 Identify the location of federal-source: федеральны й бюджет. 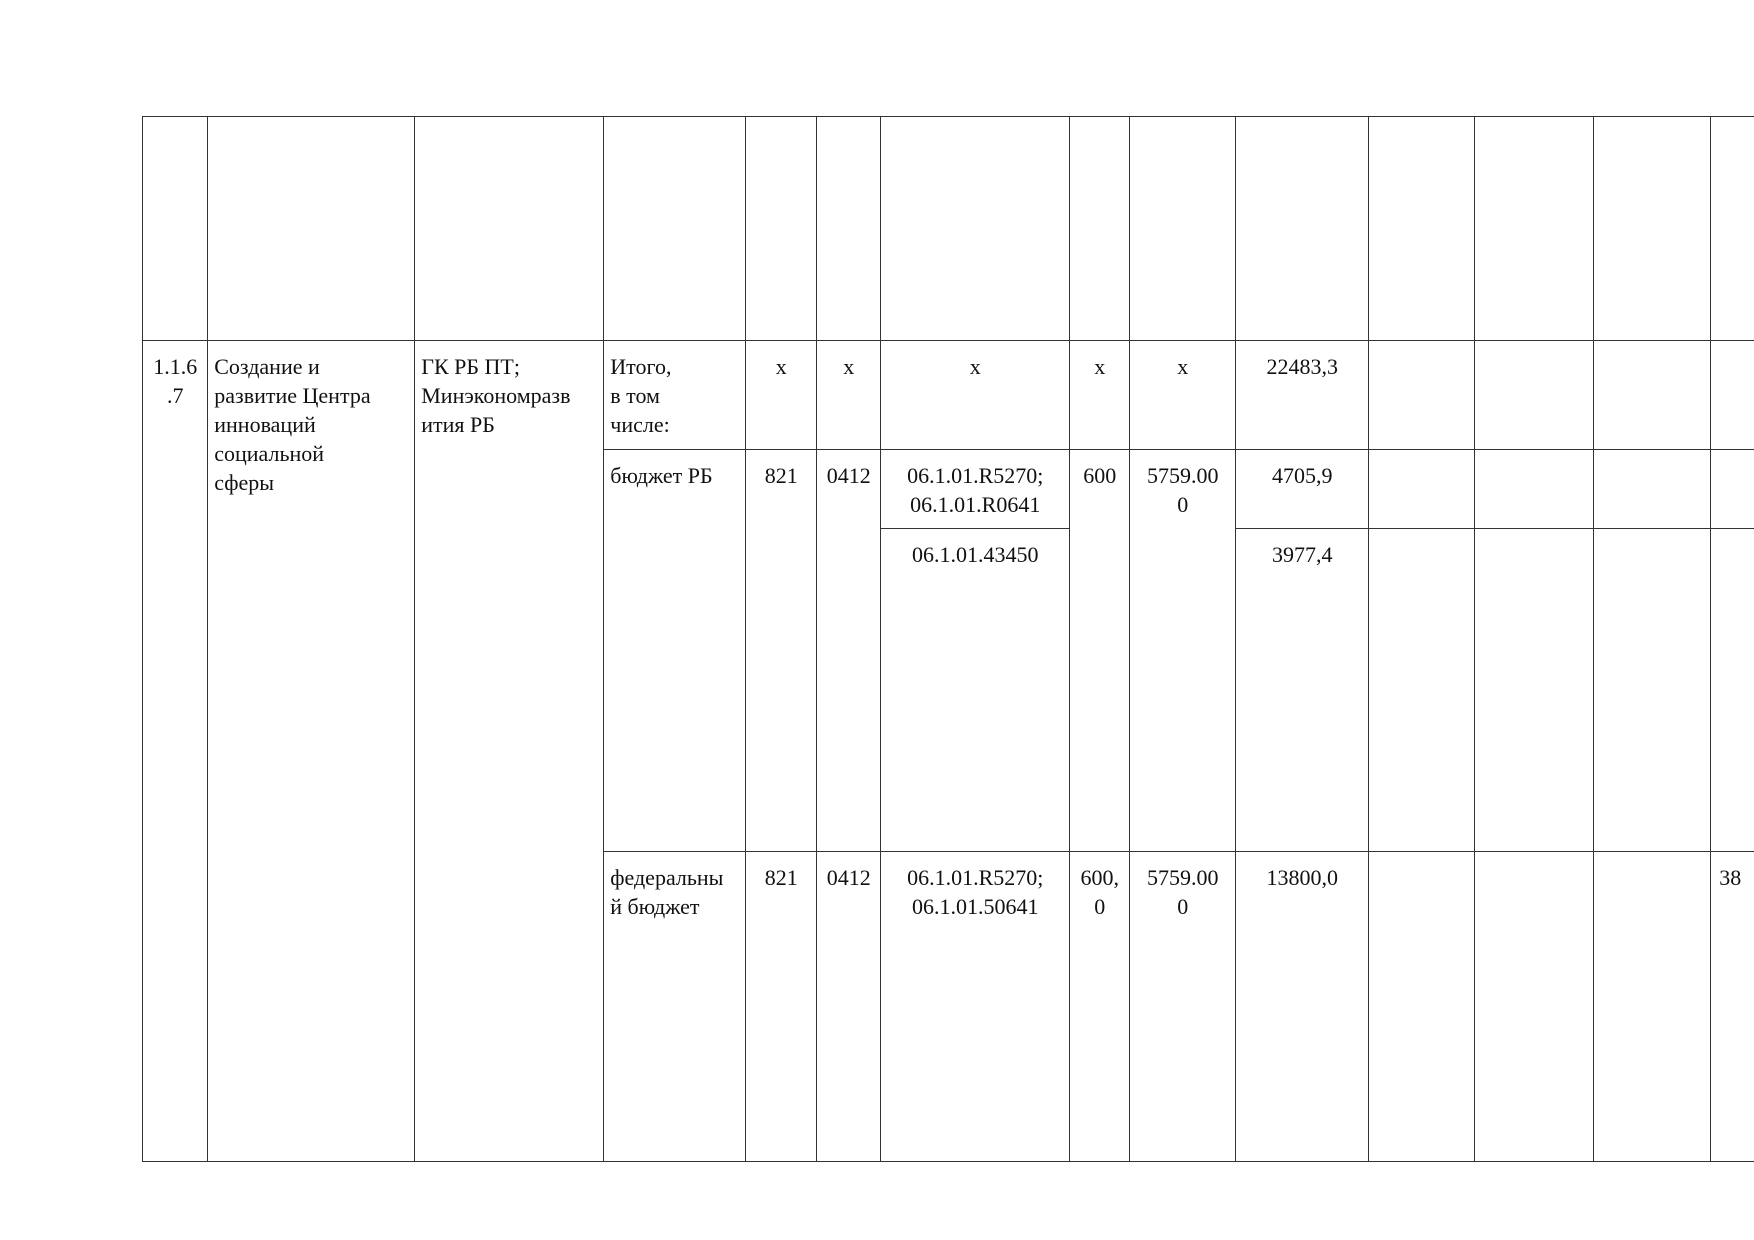
(675, 1007).